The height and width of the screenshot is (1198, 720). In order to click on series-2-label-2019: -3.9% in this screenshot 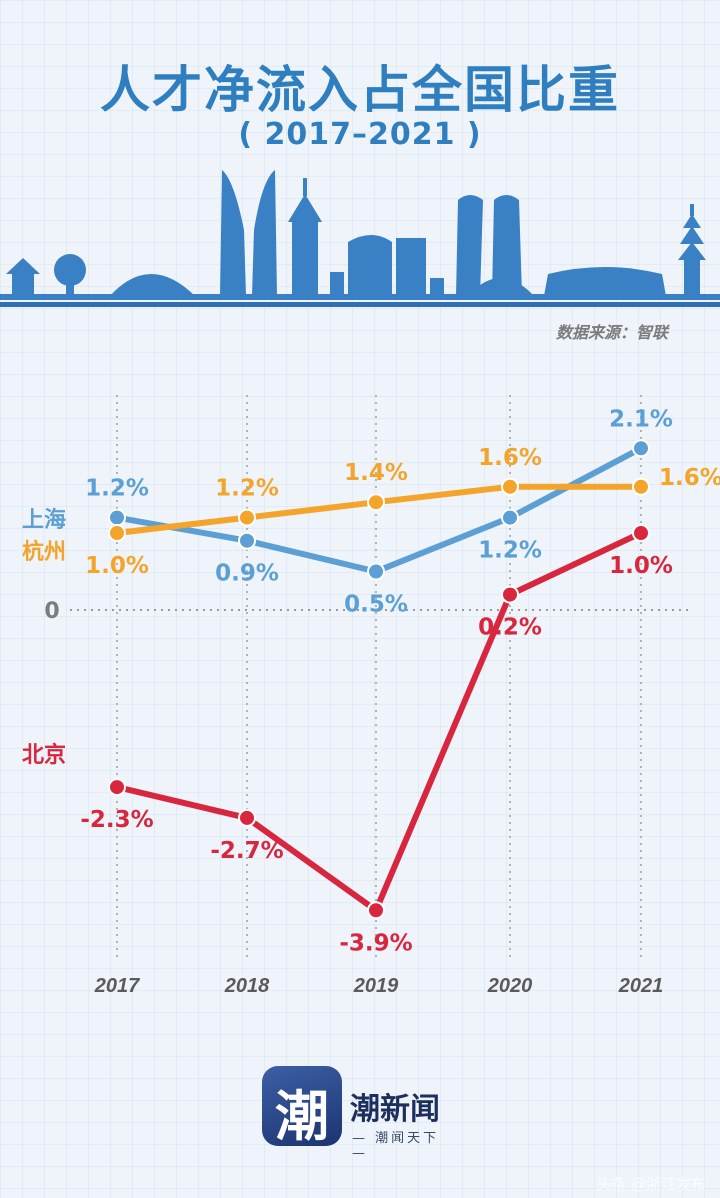, I will do `click(375, 943)`.